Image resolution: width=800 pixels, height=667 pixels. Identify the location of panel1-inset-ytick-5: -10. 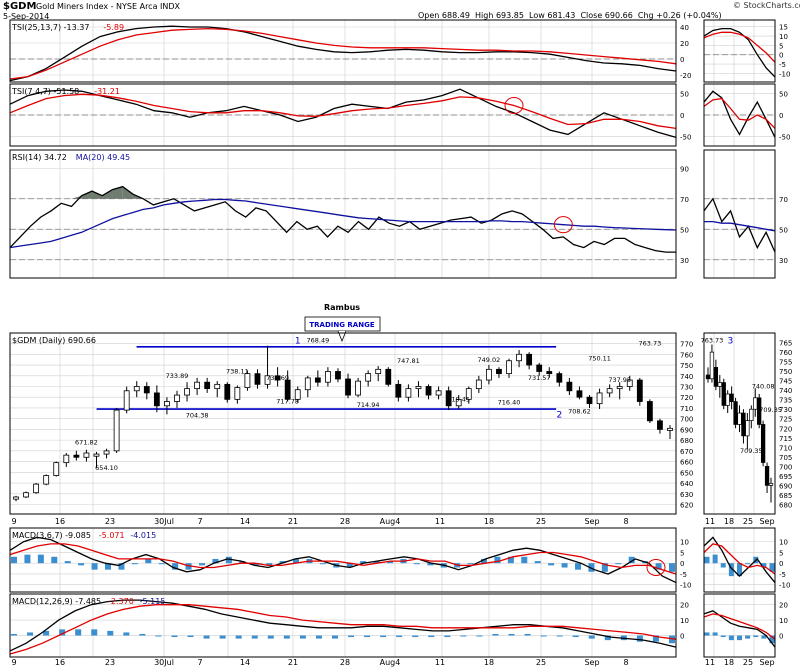
(784, 74).